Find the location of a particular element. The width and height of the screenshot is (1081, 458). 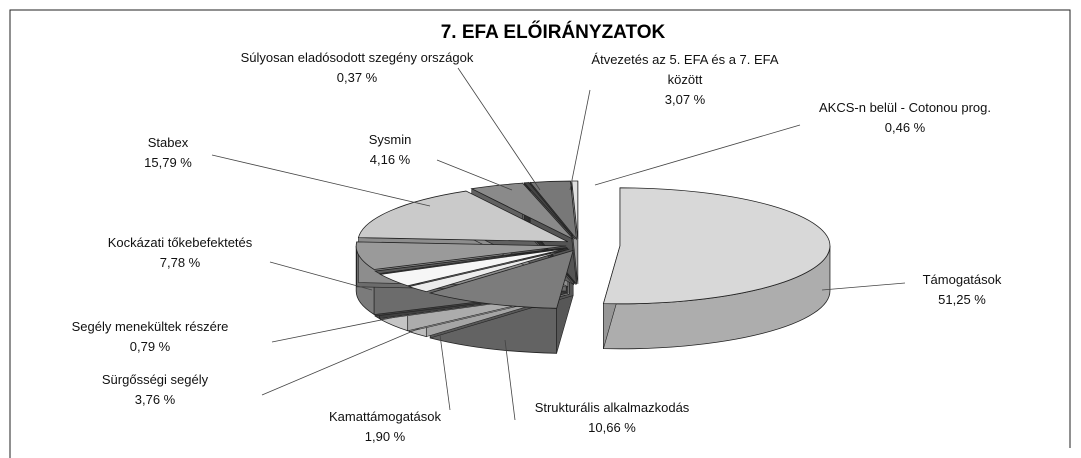

slice-label: Segély menekültek részére is located at coordinates (150, 326).